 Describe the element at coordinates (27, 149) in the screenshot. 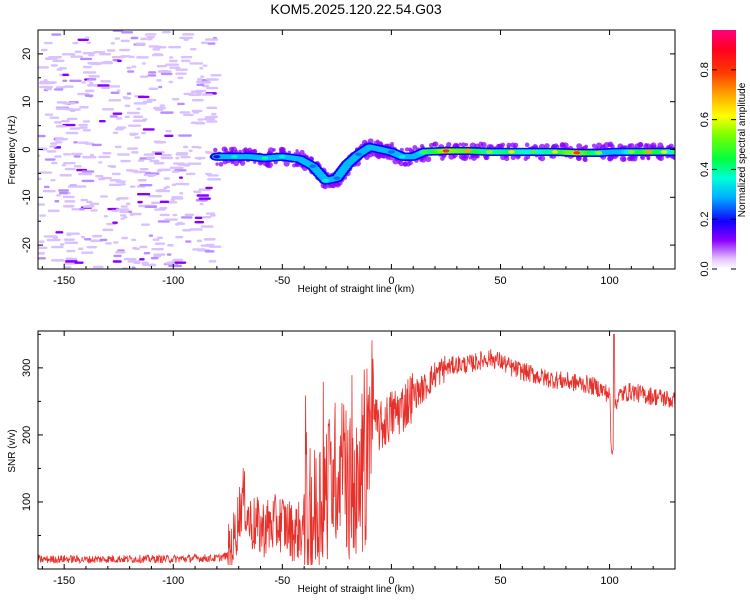

I see `y-tick-label: 0` at that location.